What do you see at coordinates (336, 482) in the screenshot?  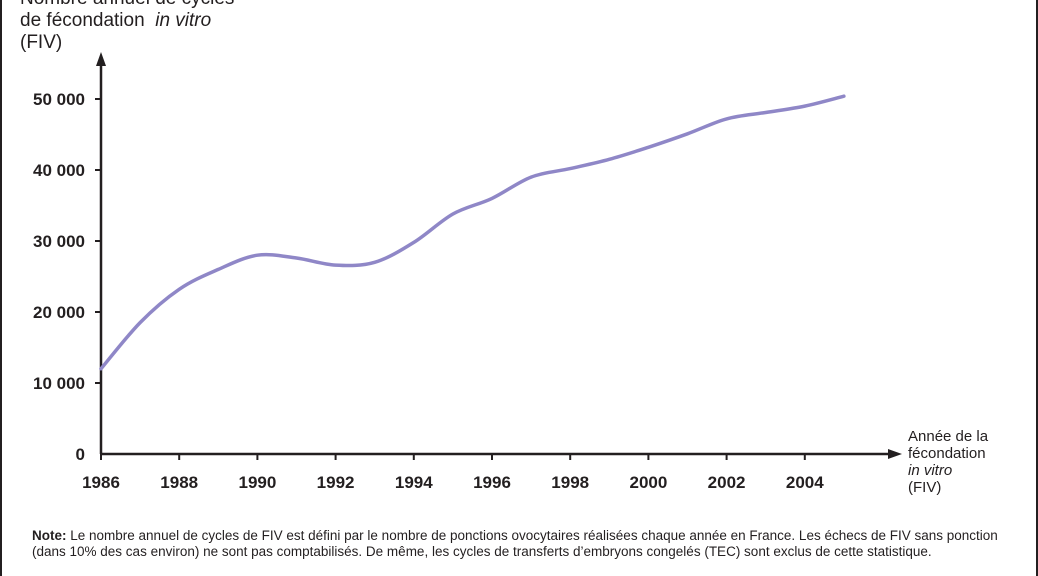 I see `x-tick-label: 1992` at bounding box center [336, 482].